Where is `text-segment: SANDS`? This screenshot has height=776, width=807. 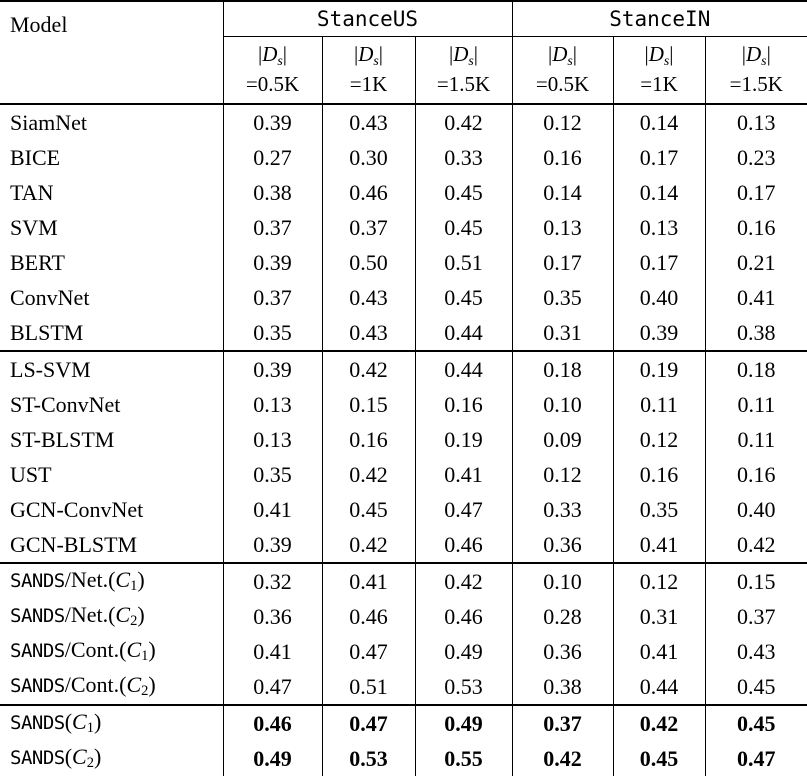 text-segment: SANDS is located at coordinates (37, 651).